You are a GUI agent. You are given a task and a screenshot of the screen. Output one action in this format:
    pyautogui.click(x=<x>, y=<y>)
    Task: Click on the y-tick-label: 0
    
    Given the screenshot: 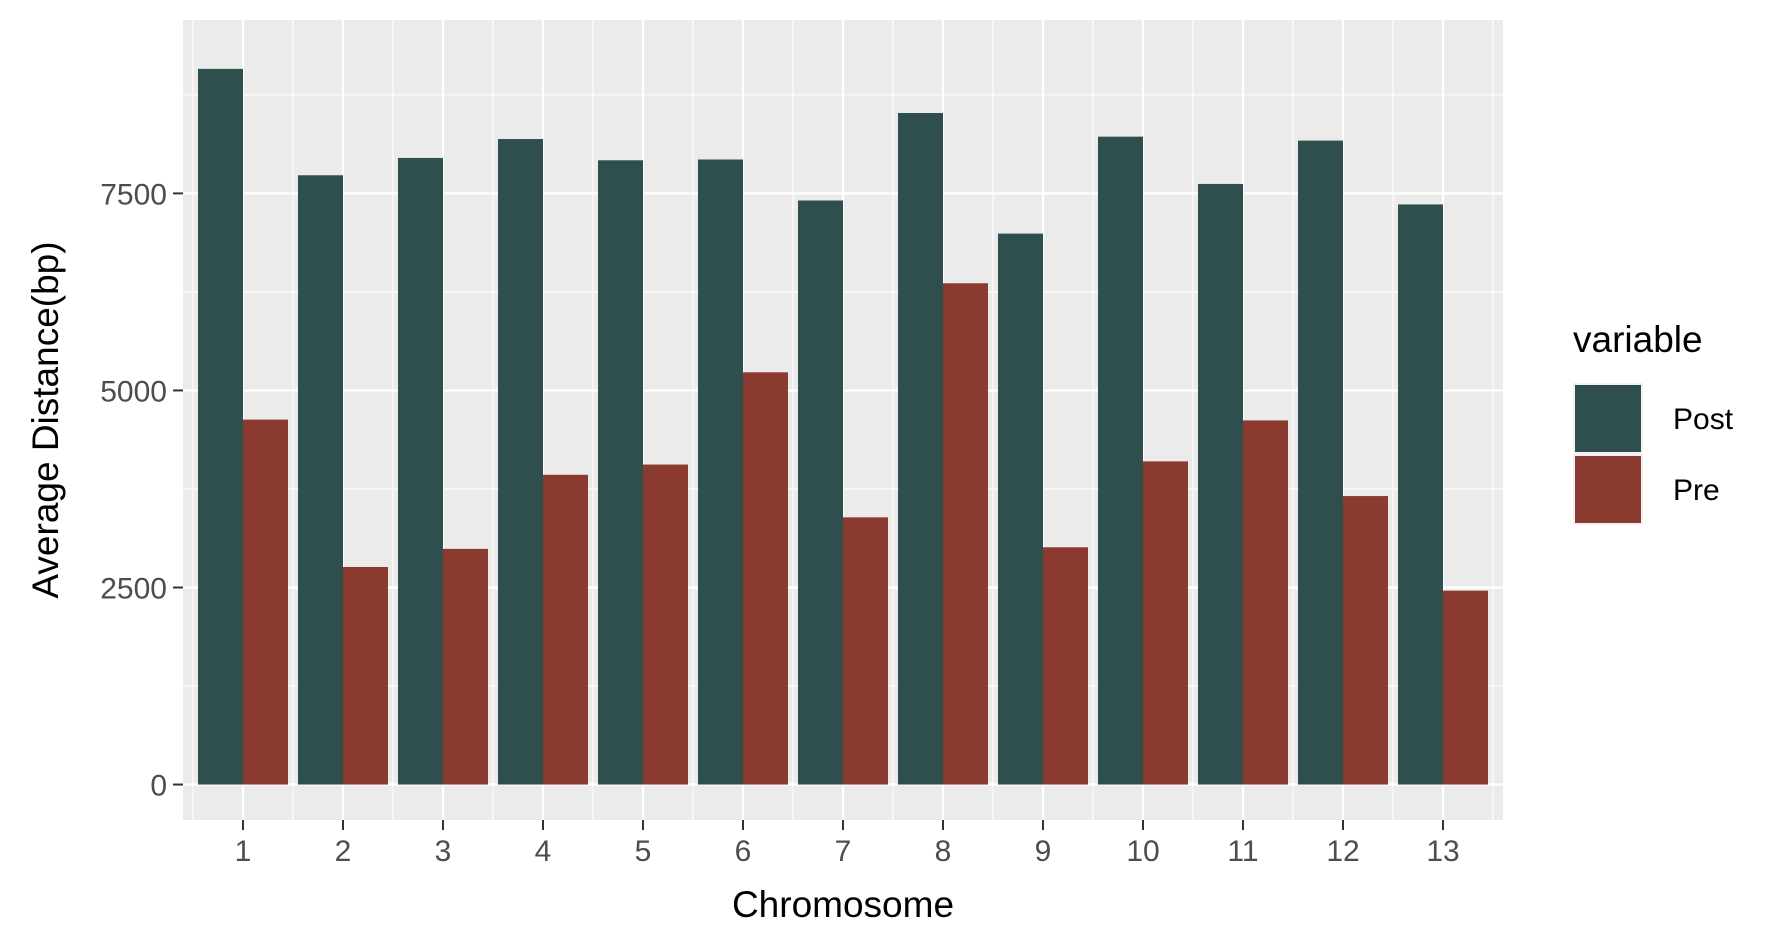 What is the action you would take?
    pyautogui.click(x=158, y=786)
    